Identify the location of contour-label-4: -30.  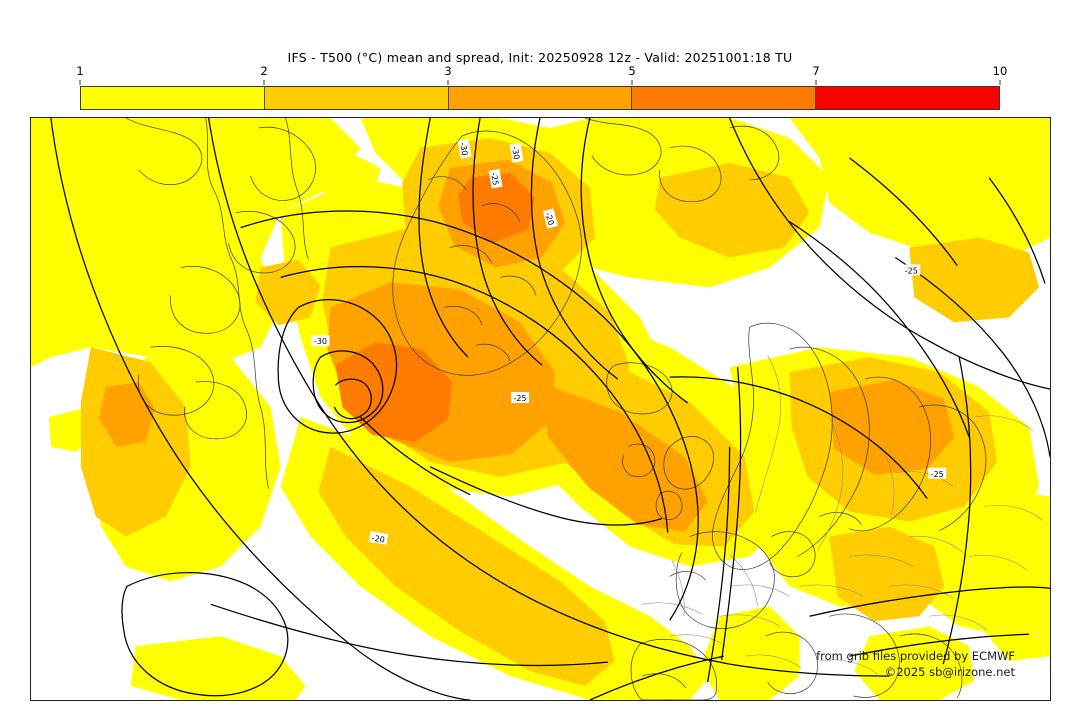
(320, 341).